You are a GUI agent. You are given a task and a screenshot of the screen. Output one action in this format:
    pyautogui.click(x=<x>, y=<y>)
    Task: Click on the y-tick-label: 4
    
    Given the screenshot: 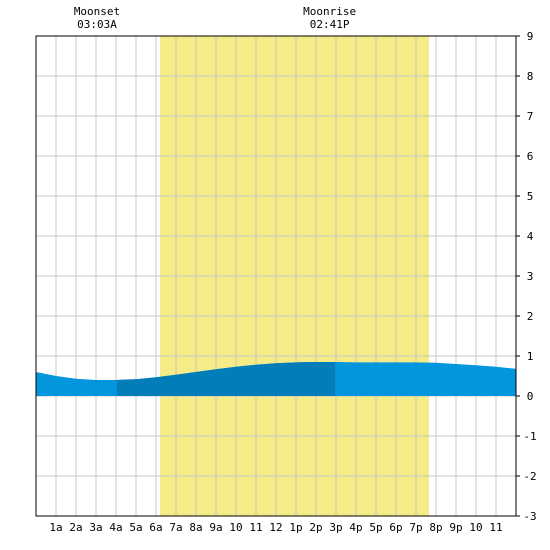 What is the action you would take?
    pyautogui.click(x=530, y=236)
    